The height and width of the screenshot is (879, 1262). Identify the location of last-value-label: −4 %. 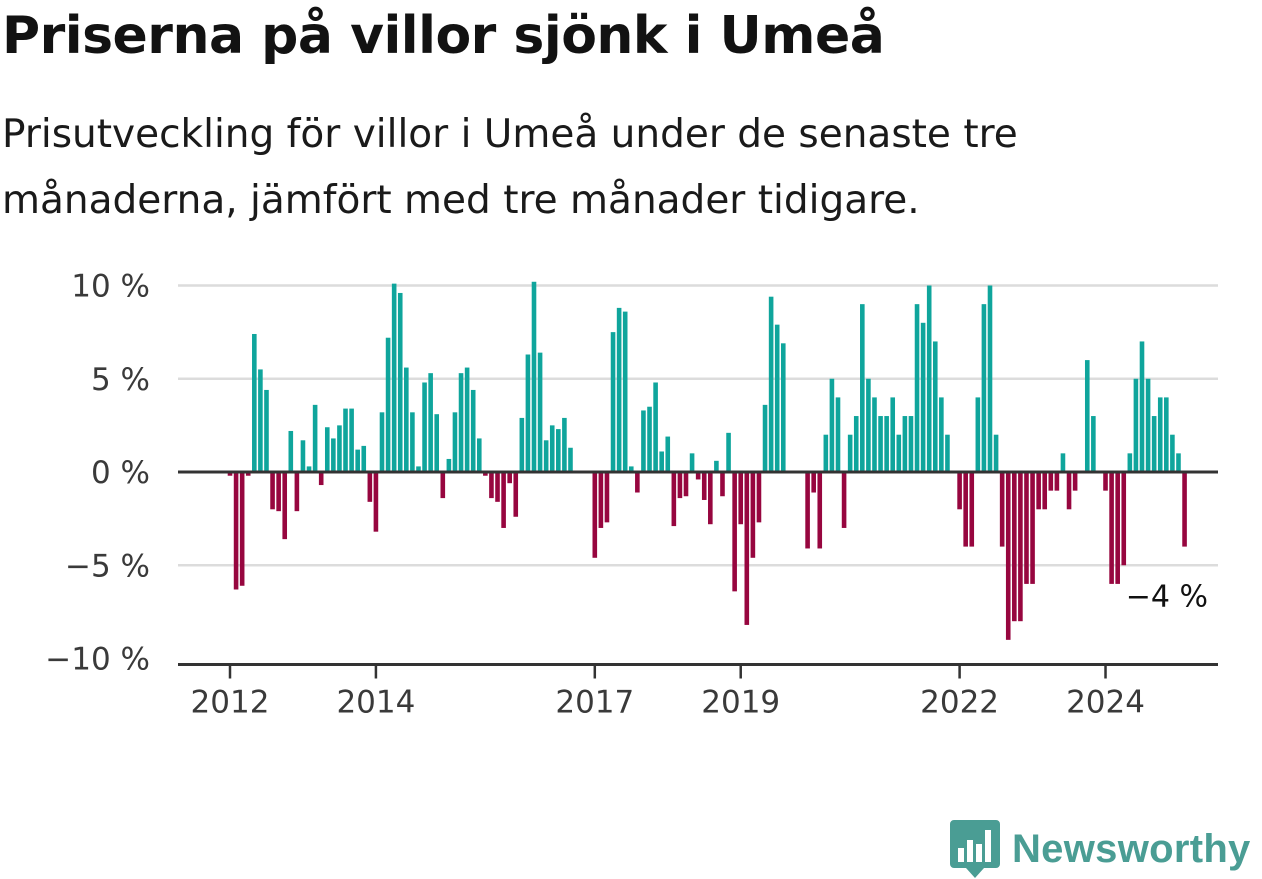
(1167, 597).